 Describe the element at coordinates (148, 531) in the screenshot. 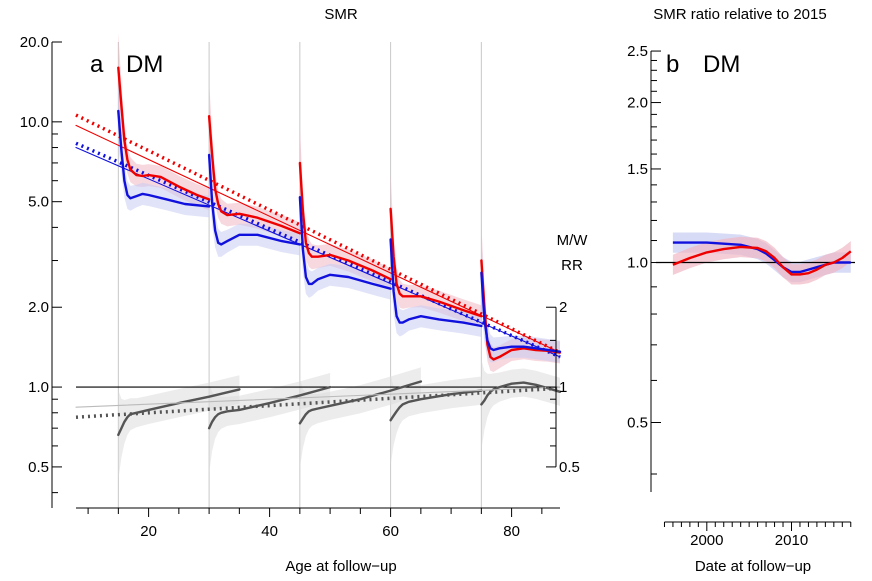

I see `panel-a-x-tick-label-20: 20` at that location.